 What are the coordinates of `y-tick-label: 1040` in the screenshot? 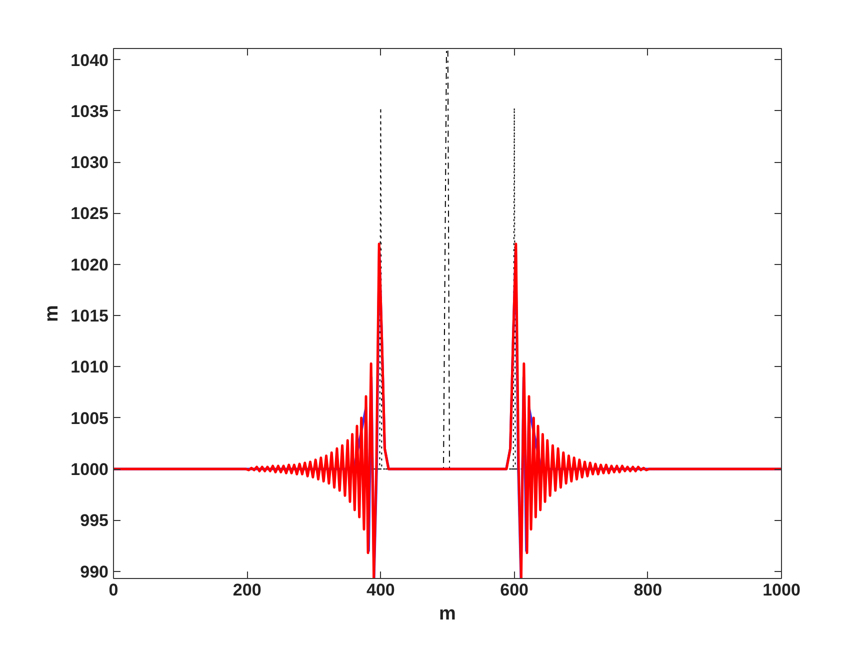 It's located at (89, 60).